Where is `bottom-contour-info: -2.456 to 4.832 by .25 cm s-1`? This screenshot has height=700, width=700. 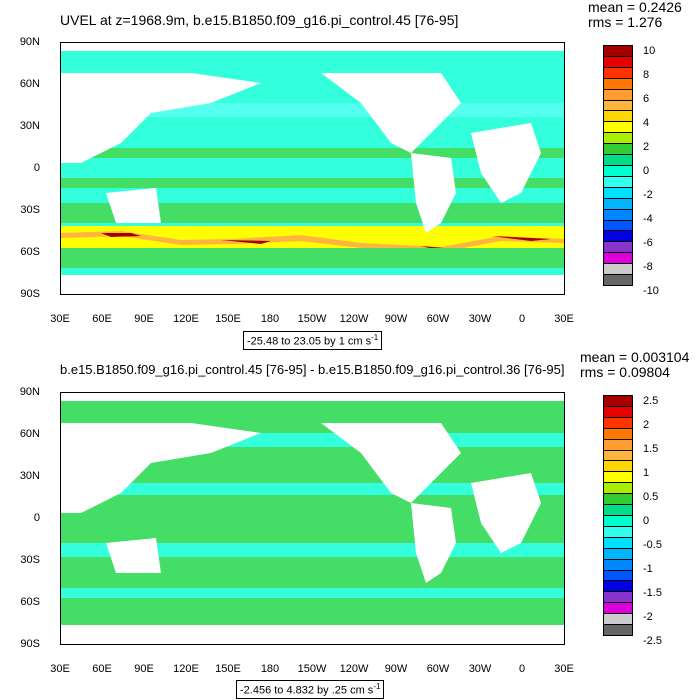
bottom-contour-info: -2.456 to 4.832 by .25 cm s-1 is located at coordinates (310, 689).